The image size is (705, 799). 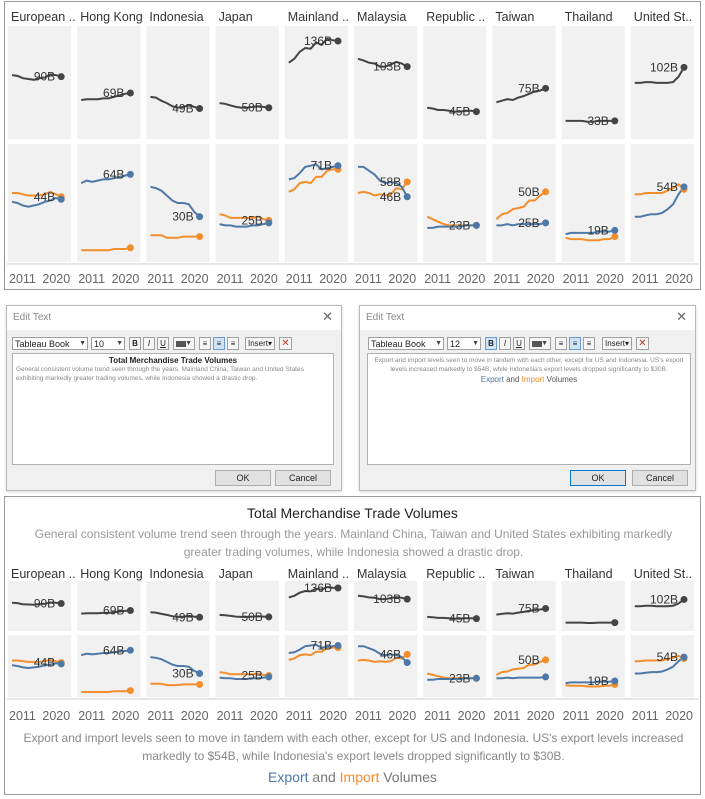 What do you see at coordinates (664, 67) in the screenshot?
I see `total-value-label: 102B` at bounding box center [664, 67].